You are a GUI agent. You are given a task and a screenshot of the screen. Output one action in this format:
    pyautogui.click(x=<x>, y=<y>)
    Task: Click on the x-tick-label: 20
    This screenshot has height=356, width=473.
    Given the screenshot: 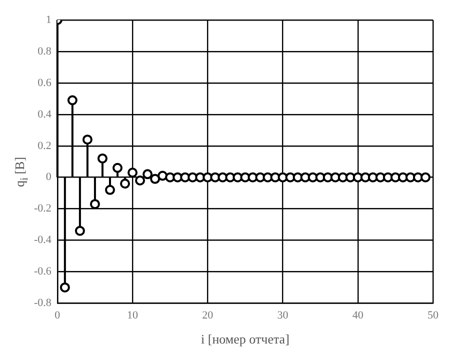 What is the action you would take?
    pyautogui.click(x=208, y=316)
    